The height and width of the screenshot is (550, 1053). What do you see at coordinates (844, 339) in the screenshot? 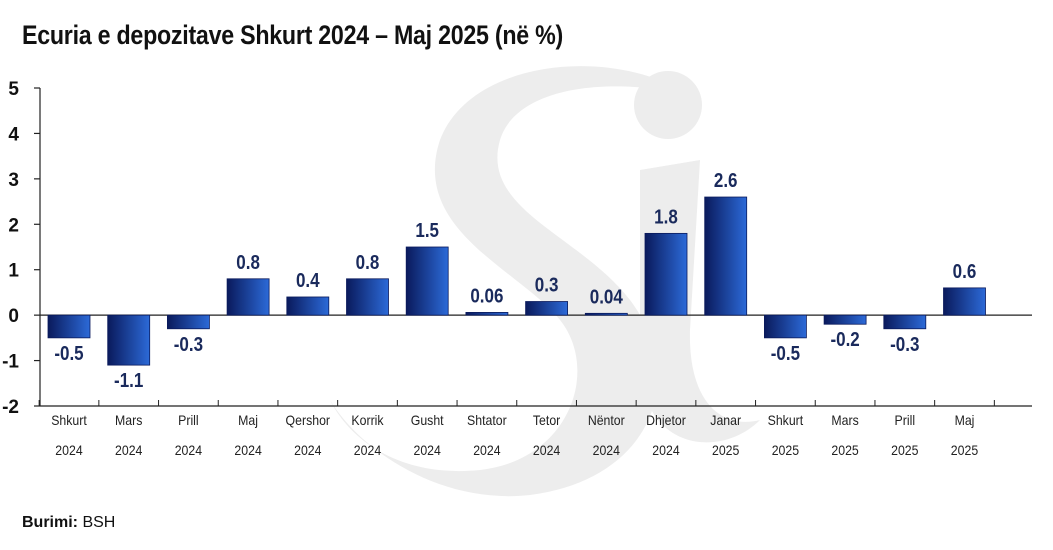
I see `data-label: -0.2` at bounding box center [844, 339].